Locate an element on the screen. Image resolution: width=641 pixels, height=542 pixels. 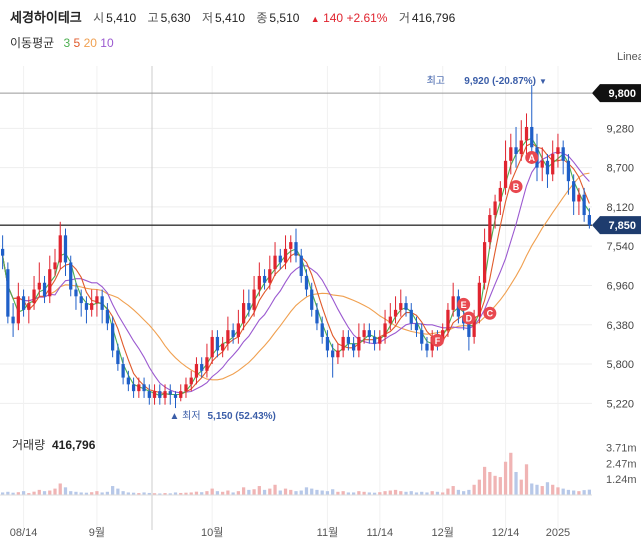
high-price-badge: 9,800 is located at coordinates (616, 93).